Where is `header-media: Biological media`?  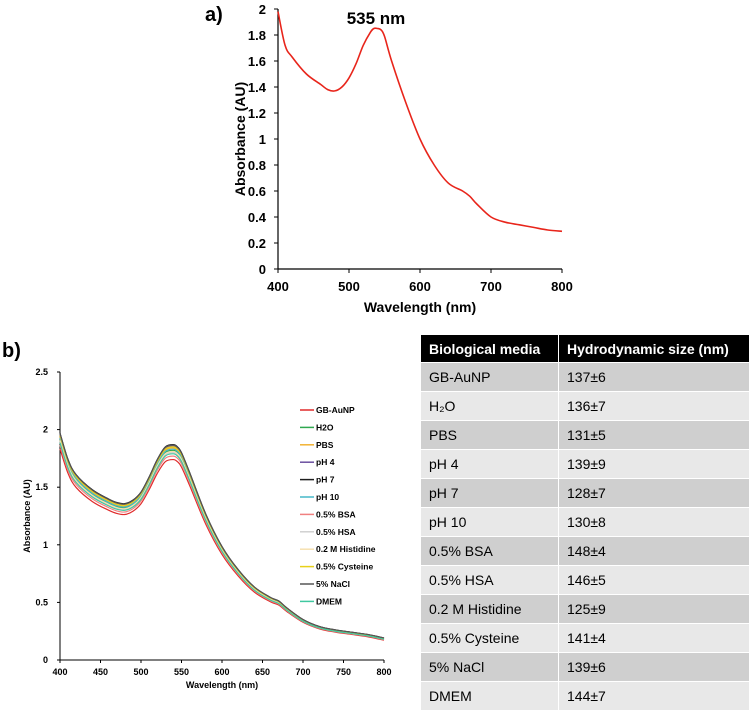 header-media: Biological media is located at coordinates (490, 349).